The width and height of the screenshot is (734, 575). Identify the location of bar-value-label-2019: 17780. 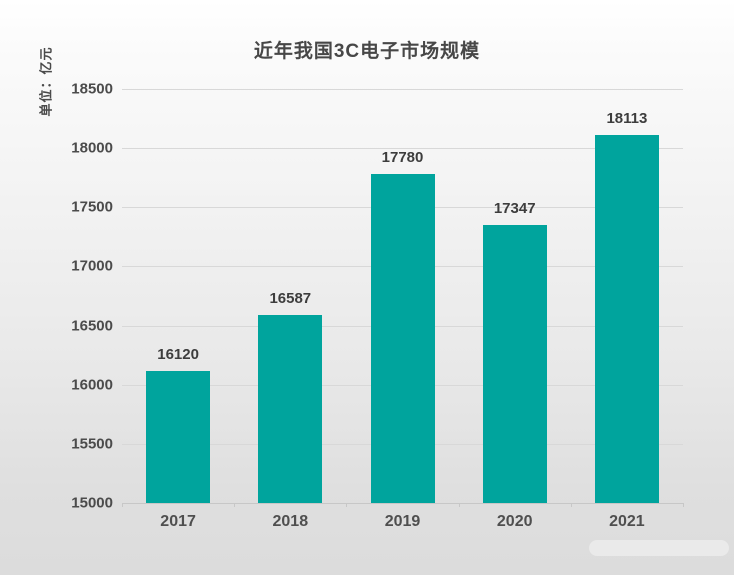
(402, 158).